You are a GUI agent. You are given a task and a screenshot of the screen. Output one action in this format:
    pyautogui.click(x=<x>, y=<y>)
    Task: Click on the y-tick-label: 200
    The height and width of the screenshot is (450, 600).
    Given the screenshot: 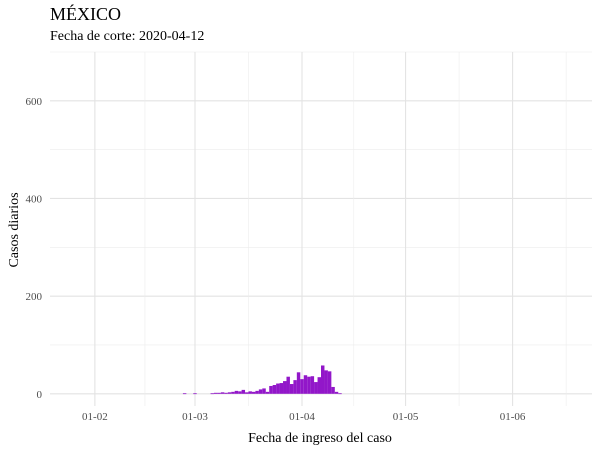 What is the action you would take?
    pyautogui.click(x=34, y=297)
    